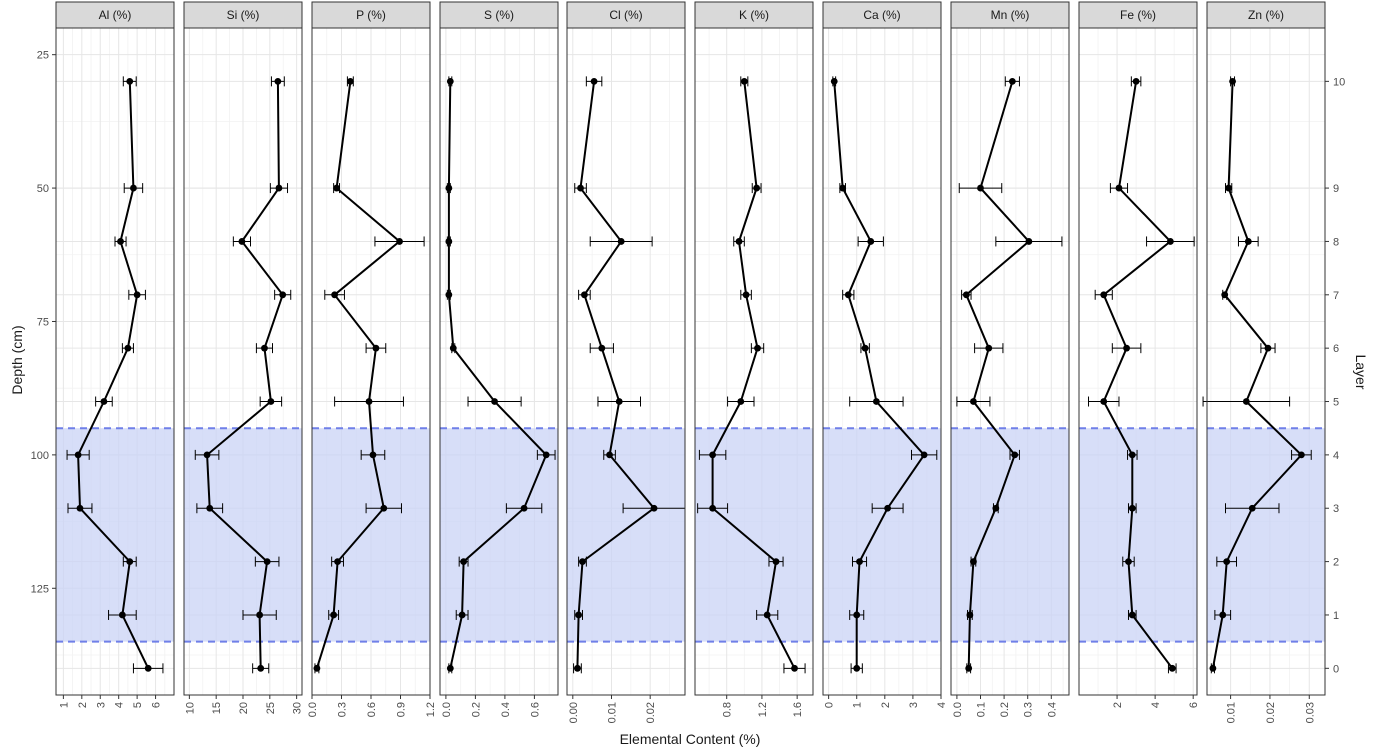 The height and width of the screenshot is (755, 1379). What do you see at coordinates (574, 712) in the screenshot?
I see `x-tick-label: 0.00` at bounding box center [574, 712].